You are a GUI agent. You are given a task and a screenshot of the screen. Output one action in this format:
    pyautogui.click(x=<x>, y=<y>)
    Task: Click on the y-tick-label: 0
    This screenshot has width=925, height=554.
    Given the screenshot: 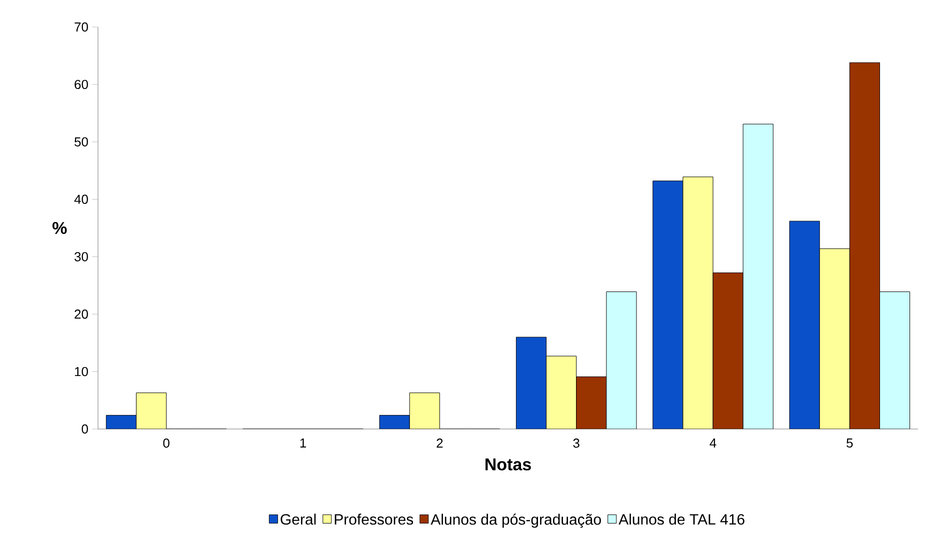 What is the action you would take?
    pyautogui.click(x=85, y=429)
    